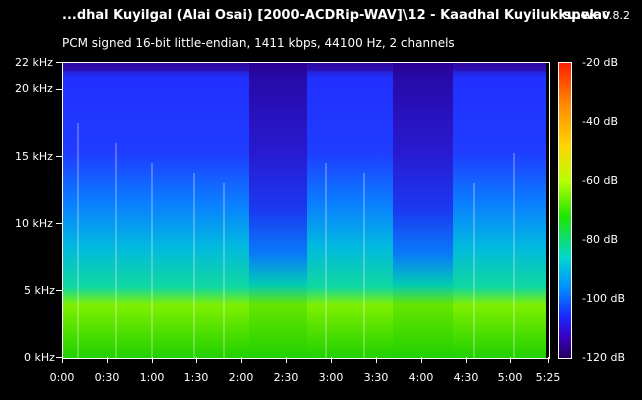 The image size is (642, 400). What do you see at coordinates (107, 377) in the screenshot?
I see `time-label-0-30: 0:30` at bounding box center [107, 377].